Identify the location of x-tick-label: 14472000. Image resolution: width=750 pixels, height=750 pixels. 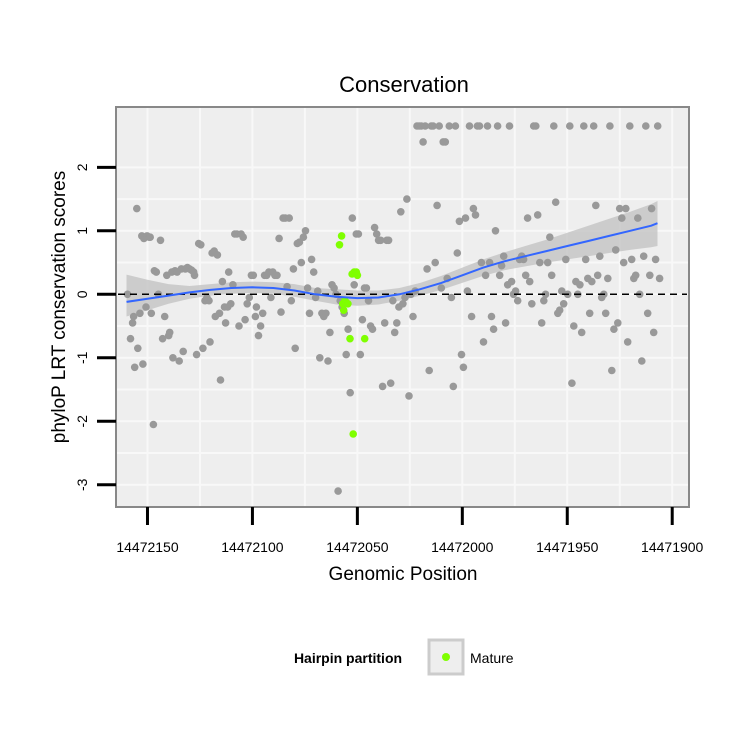
(462, 547).